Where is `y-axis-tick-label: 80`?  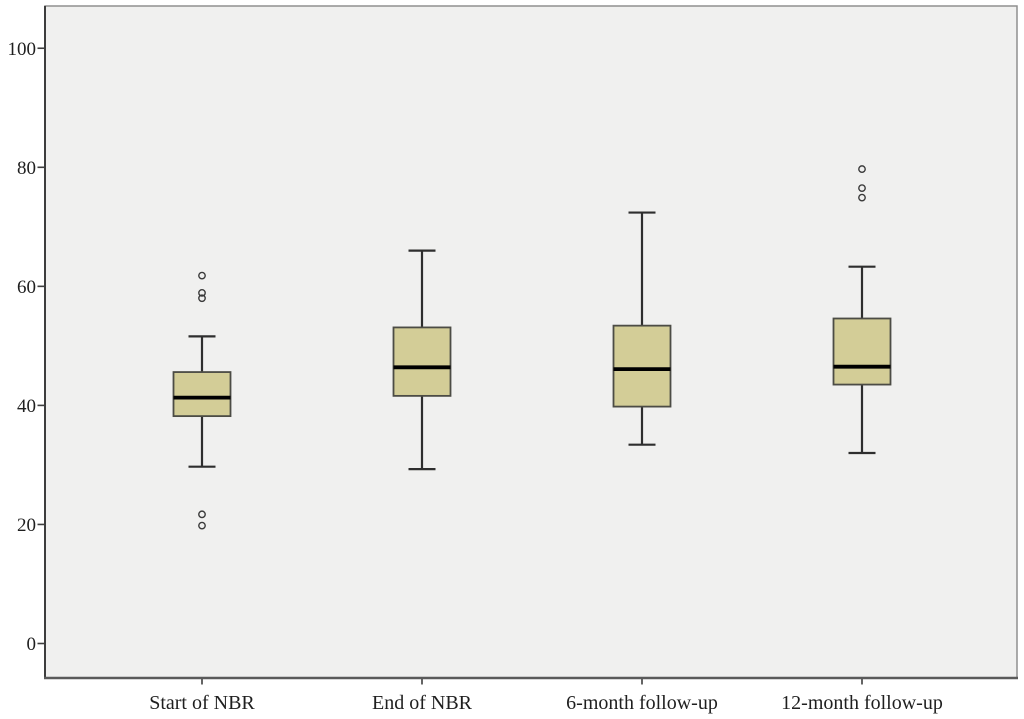 y-axis-tick-label: 80 is located at coordinates (26, 168).